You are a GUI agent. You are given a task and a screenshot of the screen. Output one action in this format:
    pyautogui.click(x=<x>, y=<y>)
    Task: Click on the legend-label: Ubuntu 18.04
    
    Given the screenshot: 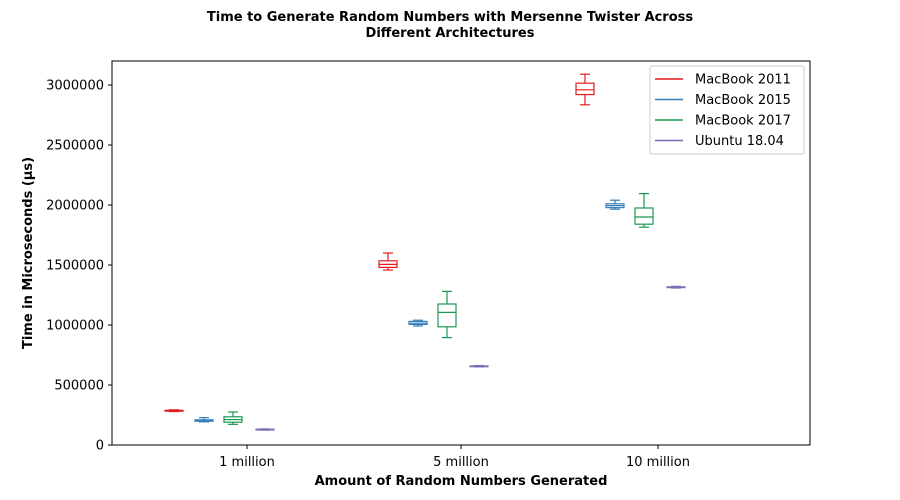 What is the action you would take?
    pyautogui.click(x=739, y=141)
    